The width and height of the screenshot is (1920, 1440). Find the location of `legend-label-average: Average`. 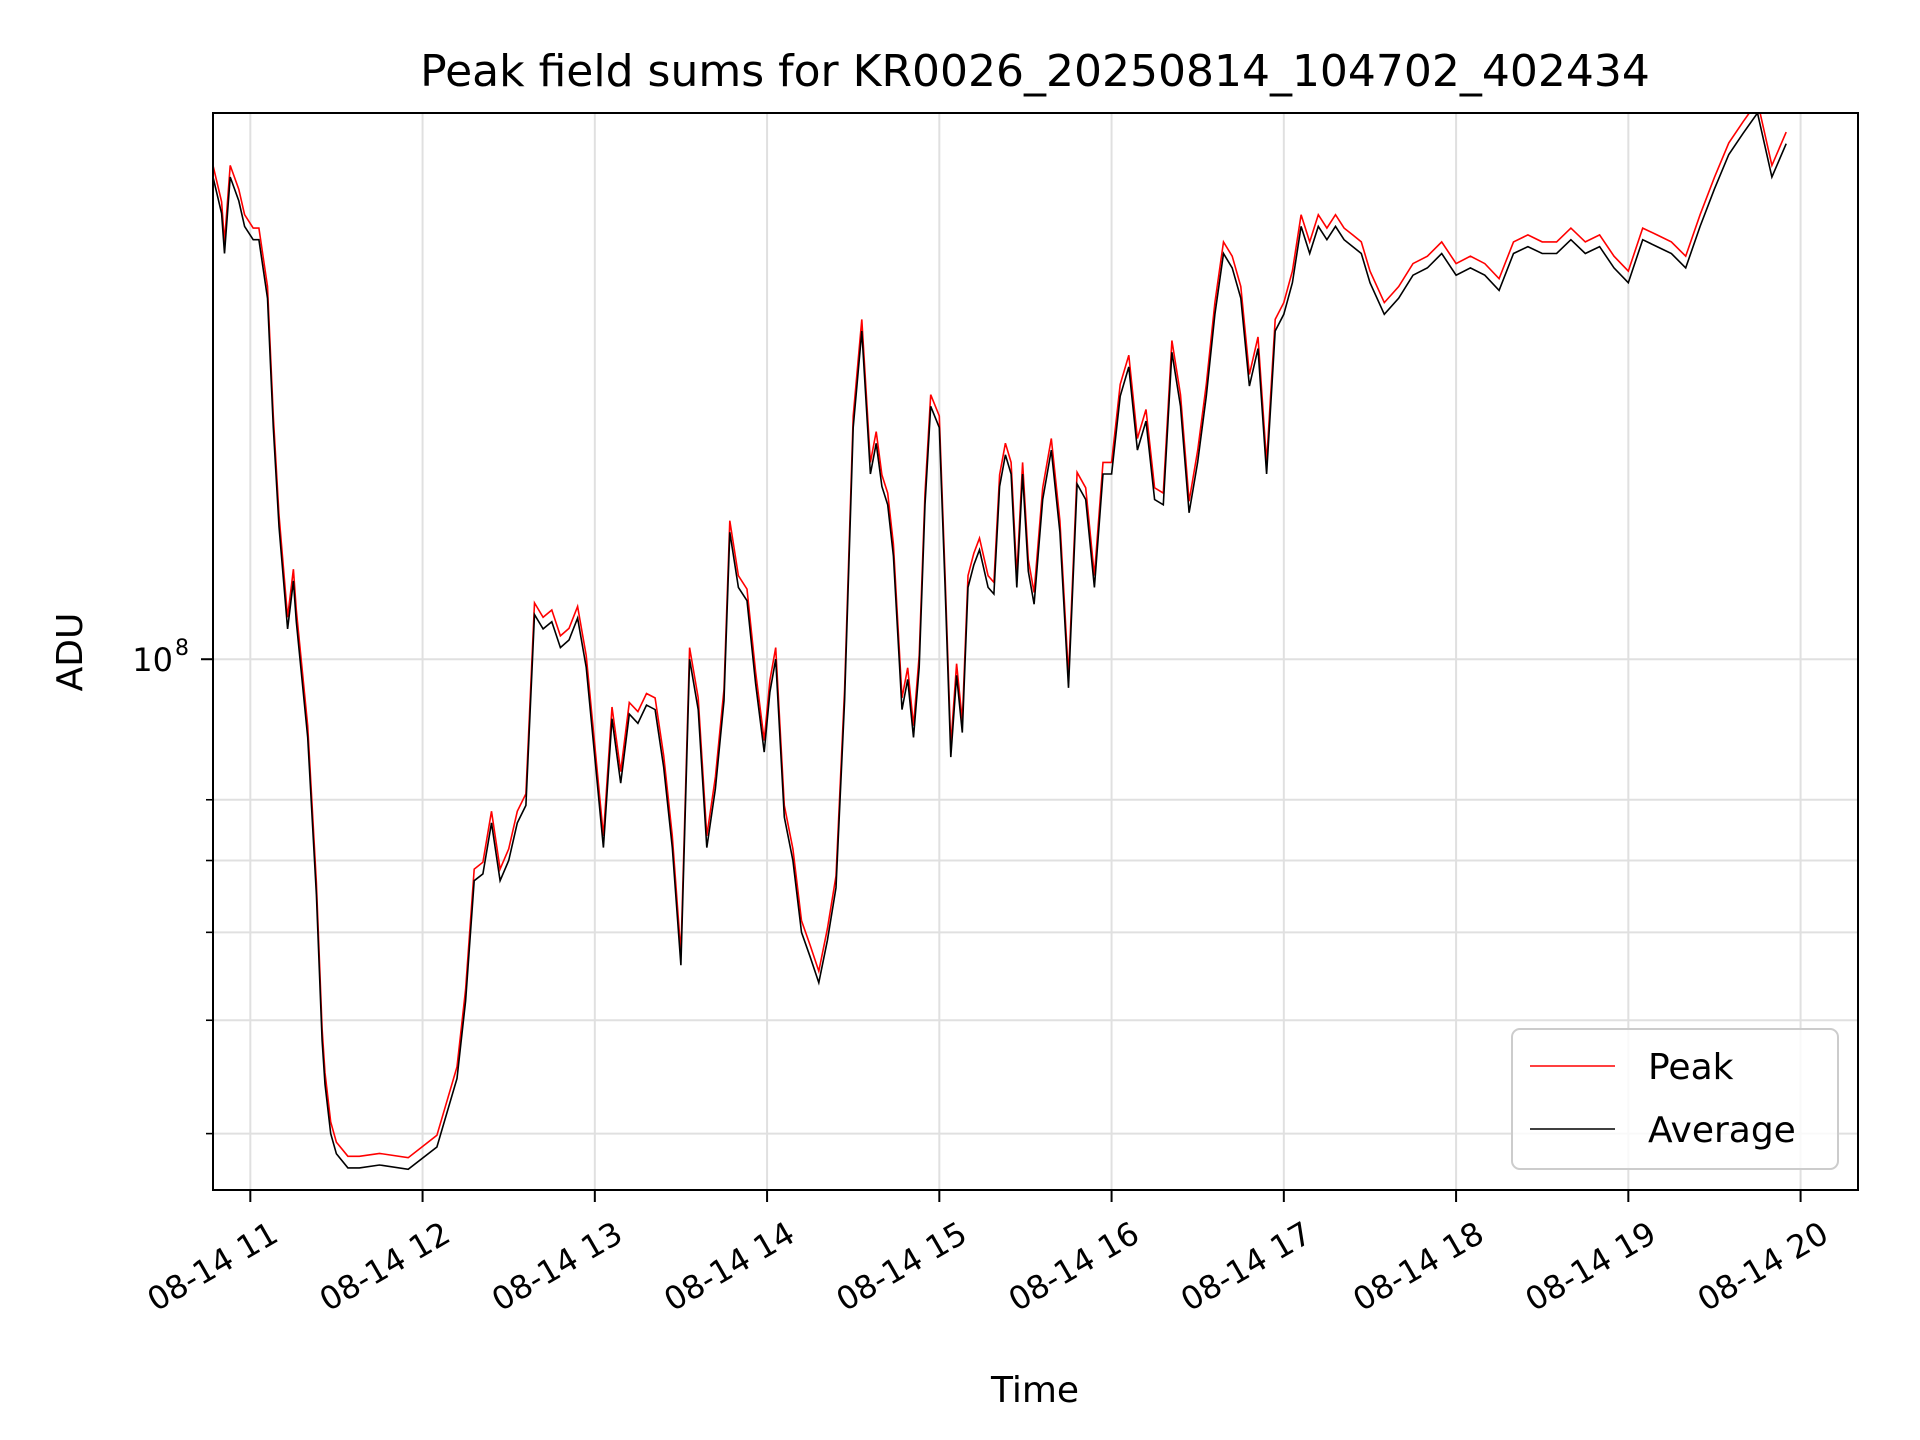

legend-label-average: Average is located at coordinates (1722, 1130).